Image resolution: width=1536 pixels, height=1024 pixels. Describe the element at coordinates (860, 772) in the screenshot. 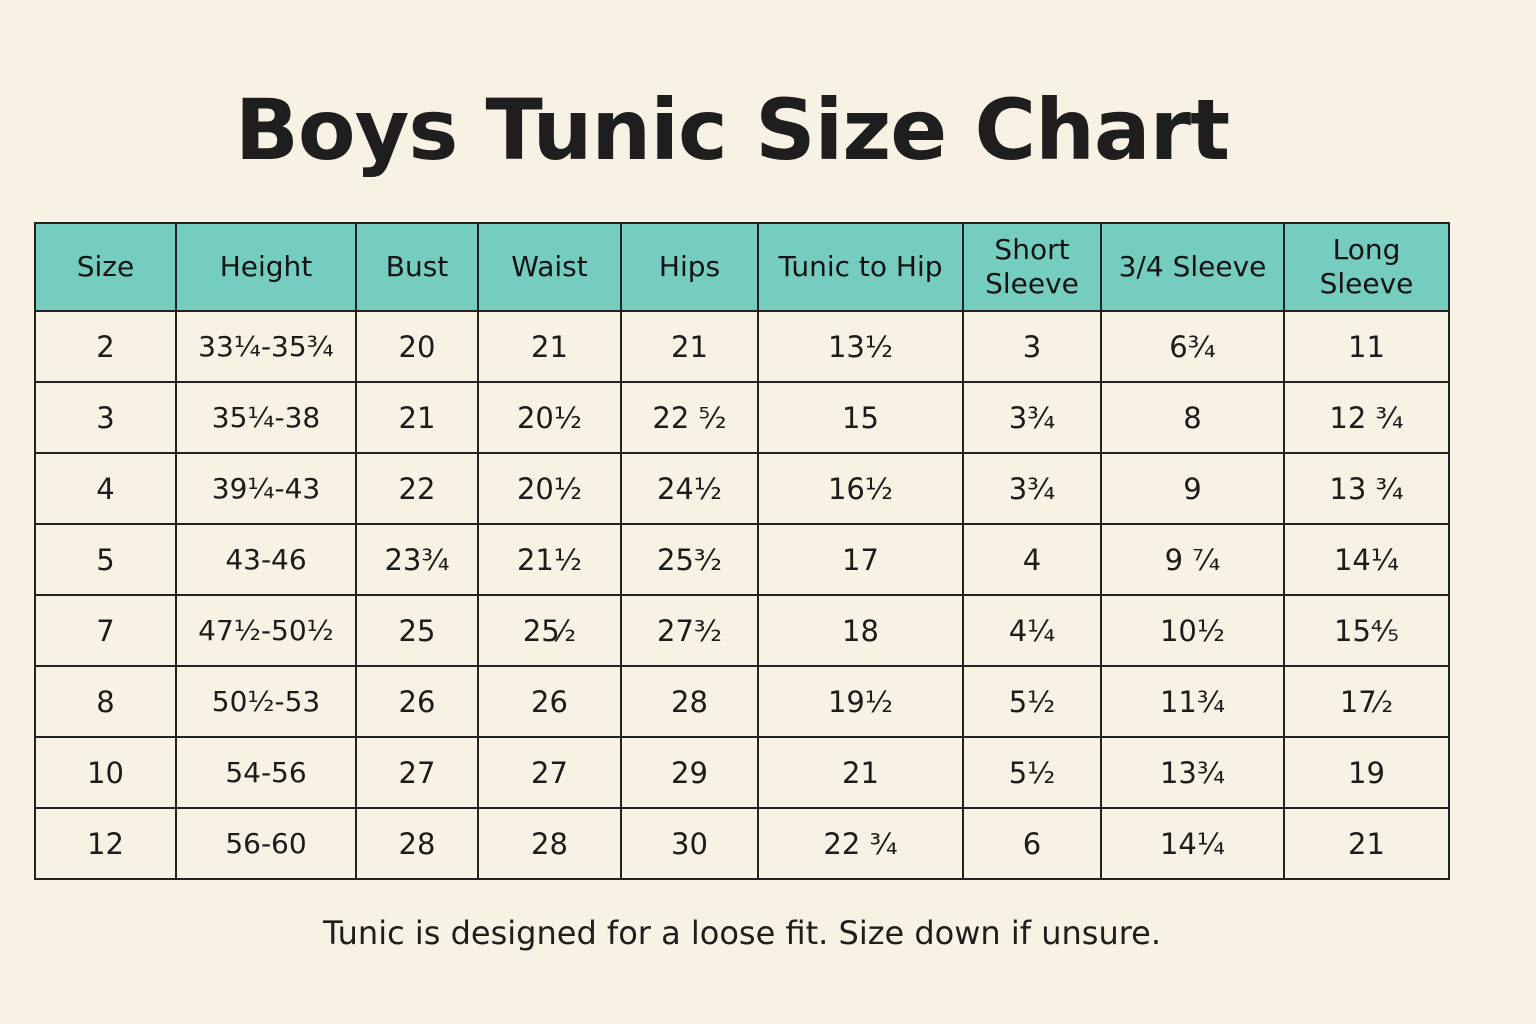

I see `cell-tunic-to-hip: 21` at that location.